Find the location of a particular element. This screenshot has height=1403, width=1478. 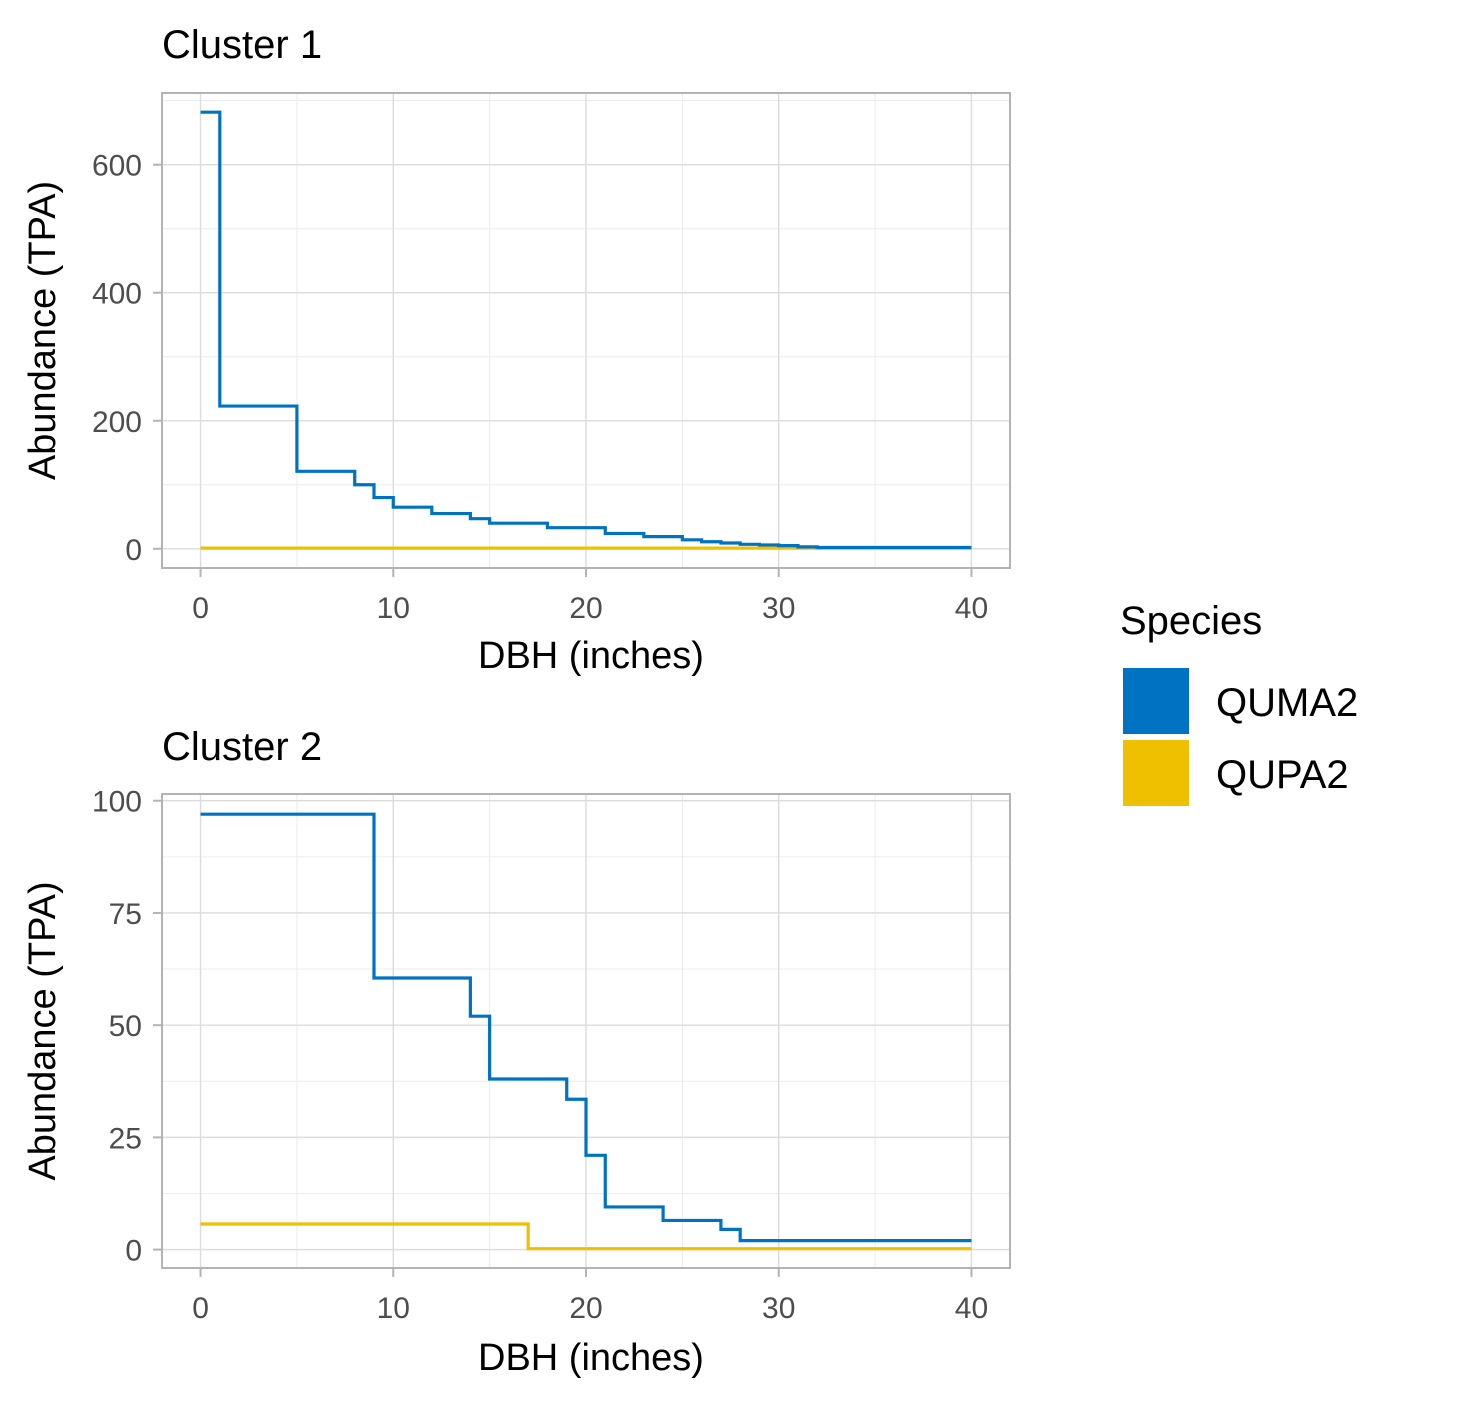

legend-swatch-quma2 is located at coordinates (1156, 701).